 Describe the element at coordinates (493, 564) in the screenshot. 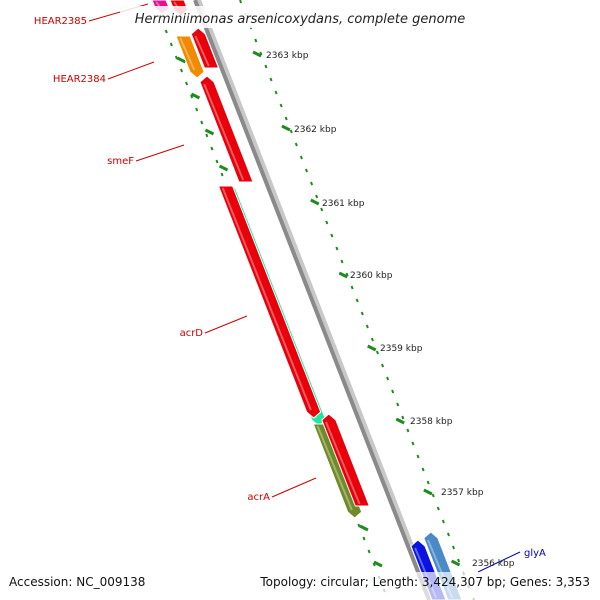

I see `tick-label-2356: 2356 kbp` at that location.